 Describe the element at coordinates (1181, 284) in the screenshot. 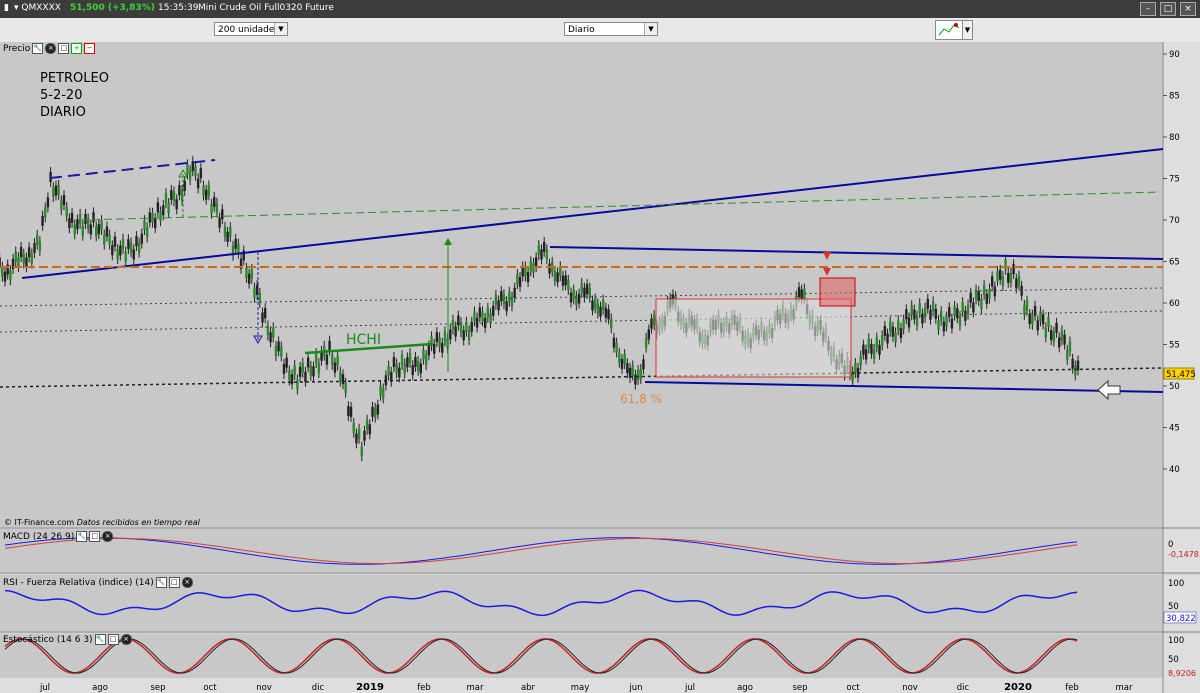

I see `price-axis` at that location.